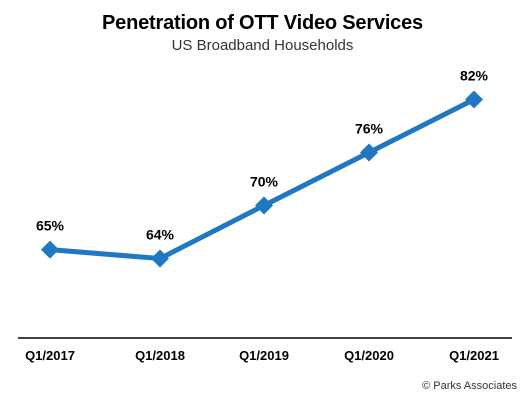 The image size is (525, 400). I want to click on x-tick-label: Q1/2017, so click(50, 355).